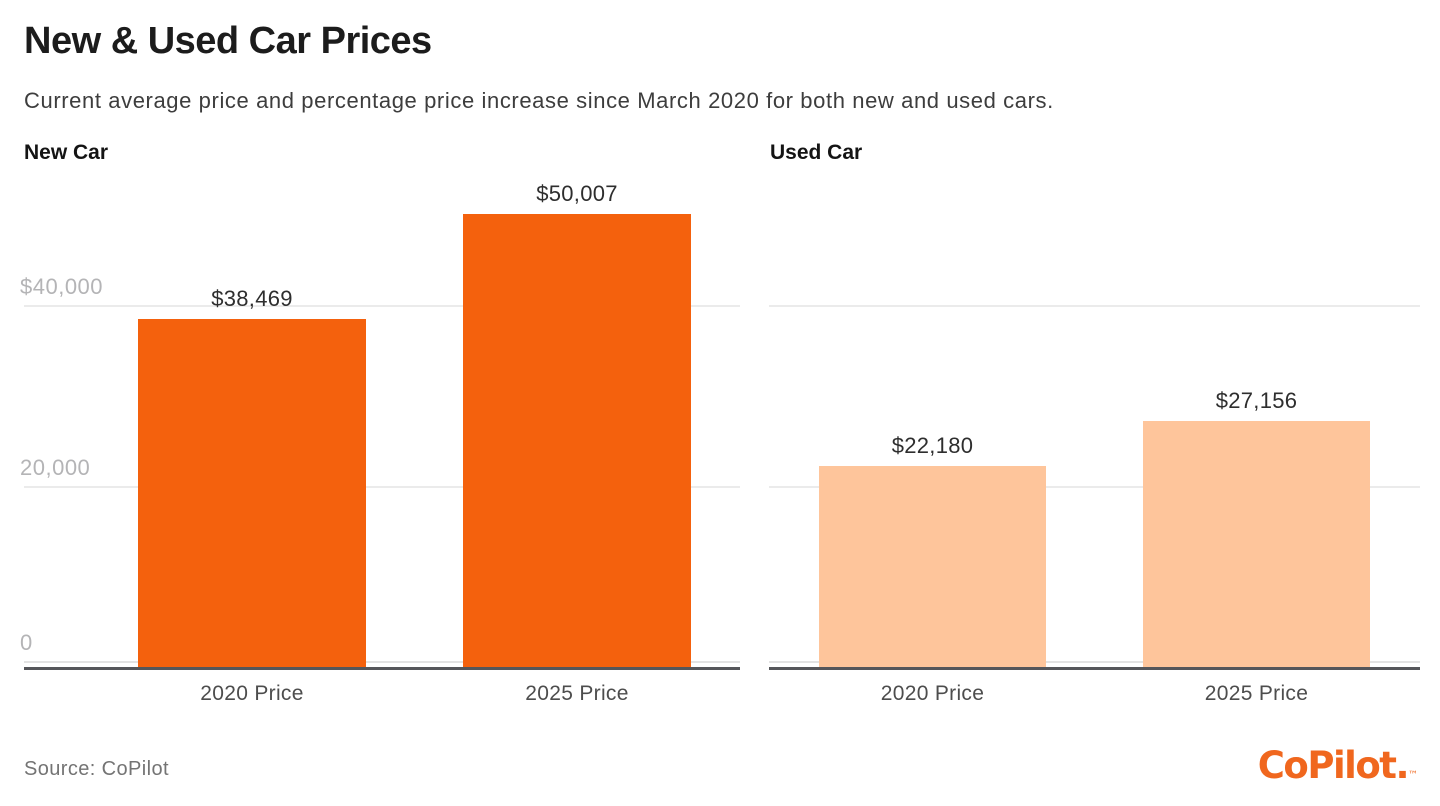 The image size is (1440, 806). What do you see at coordinates (932, 566) in the screenshot?
I see `bar-used-car-2020-price` at bounding box center [932, 566].